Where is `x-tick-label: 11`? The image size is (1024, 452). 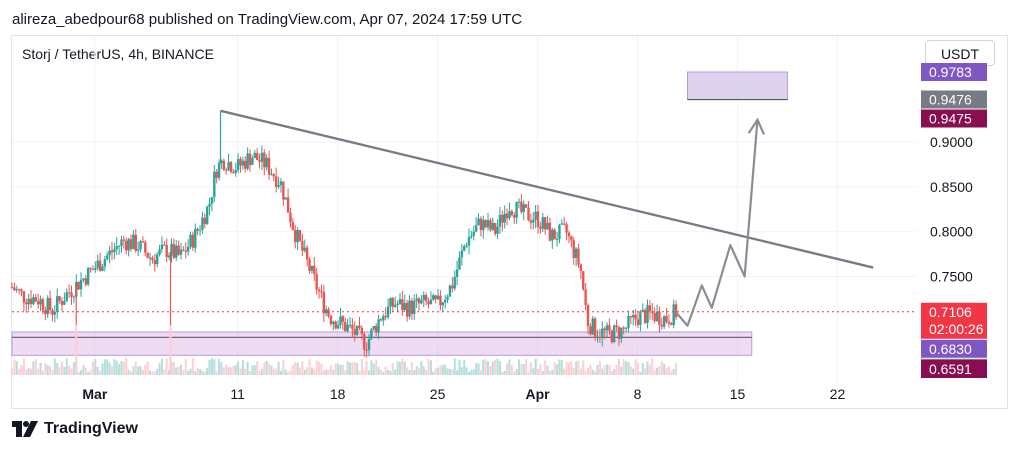 x-tick-label: 11 is located at coordinates (237, 394).